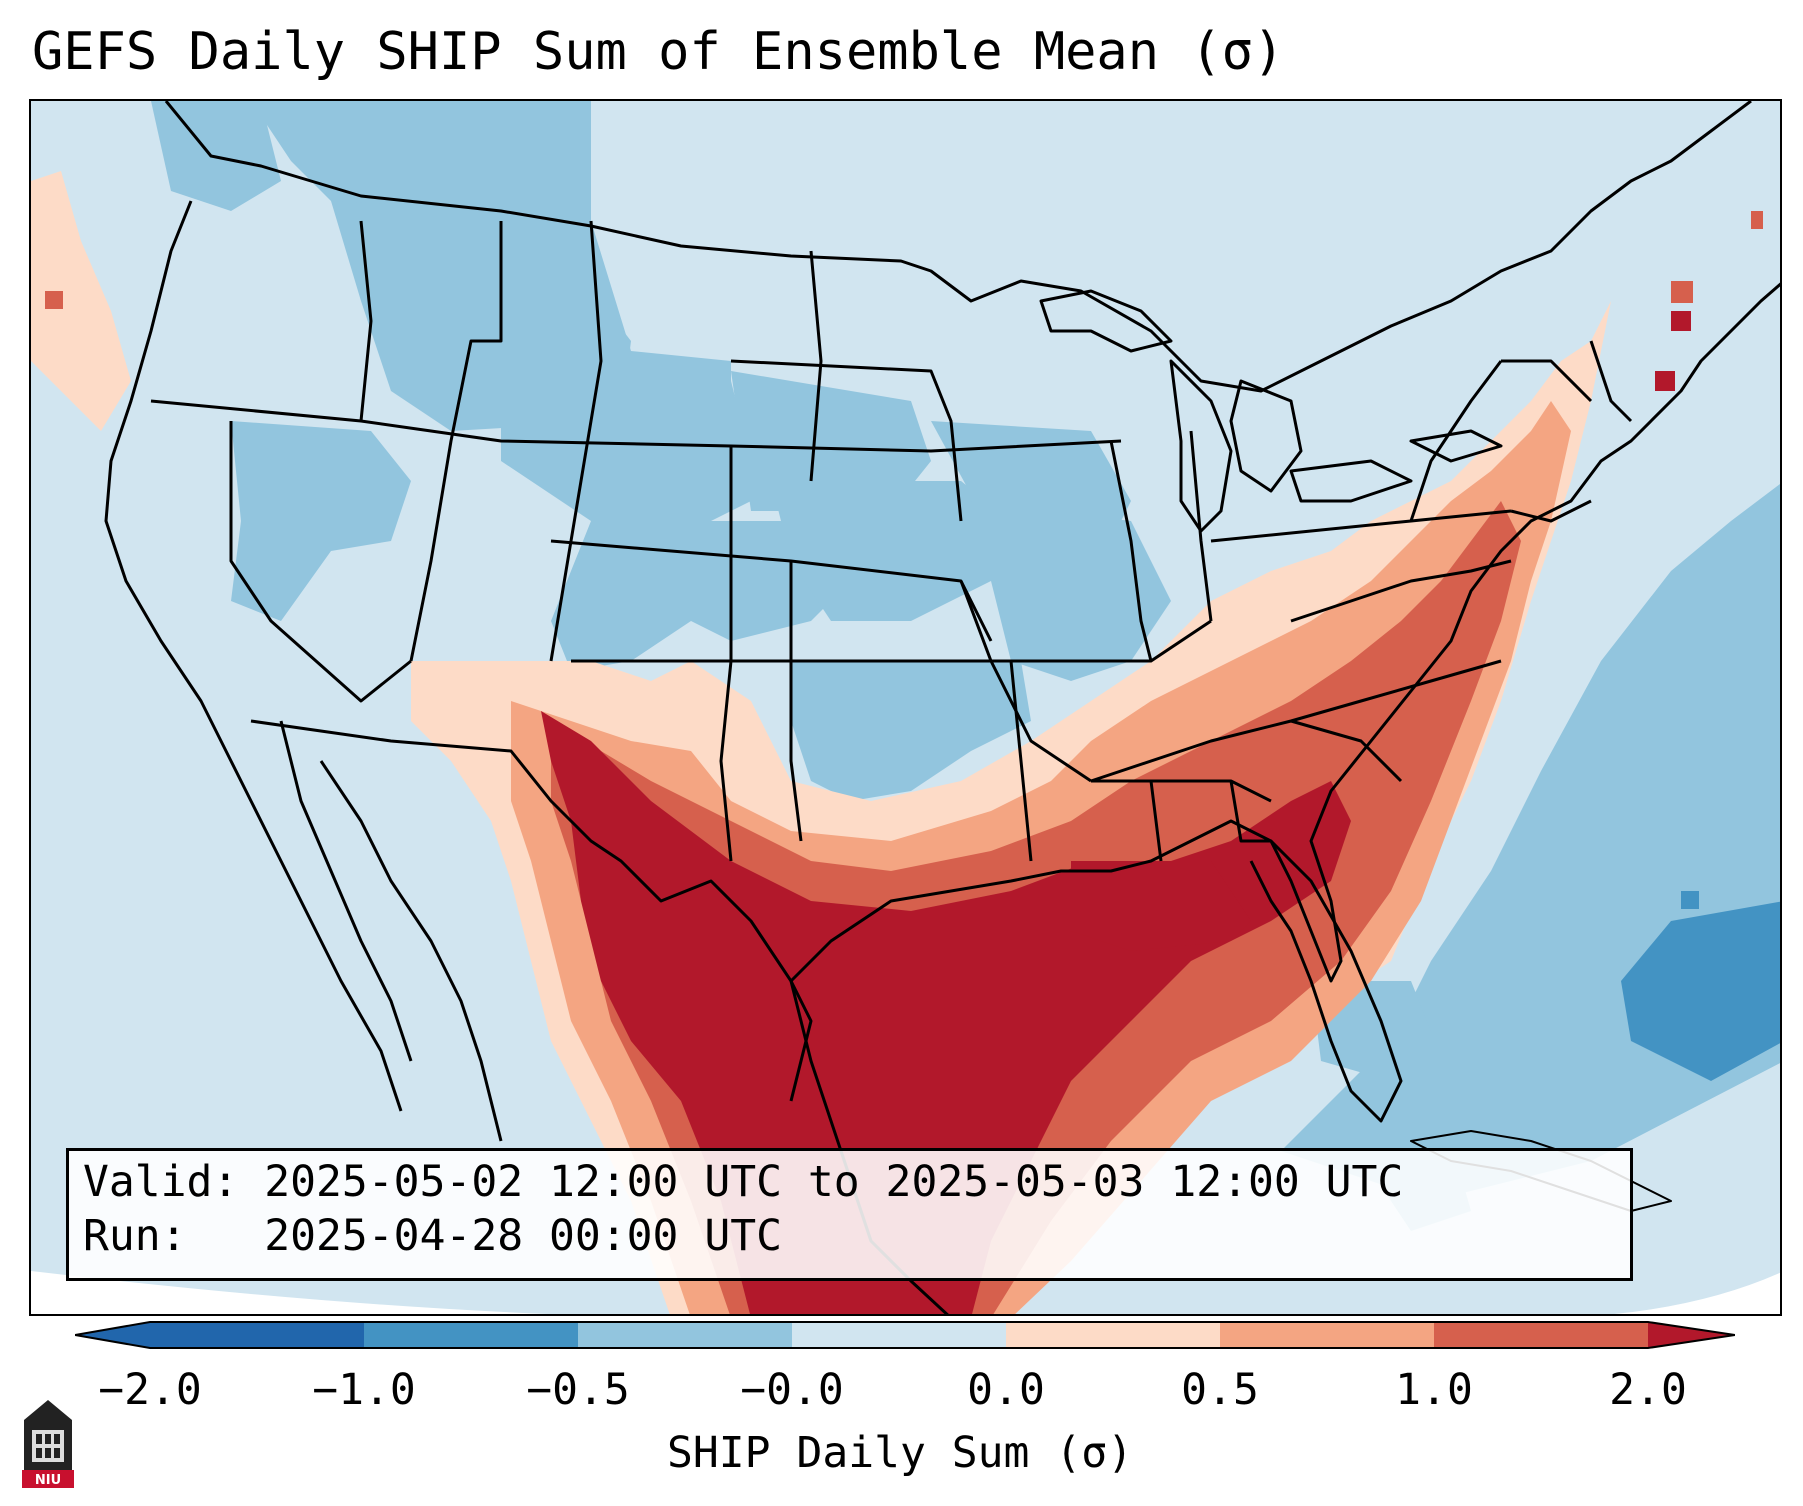 This screenshot has height=1506, width=1803. Describe the element at coordinates (658, 52) in the screenshot. I see `map-title: GEFS Daily SHIP Sum of Ensemble Mean (σ)` at that location.